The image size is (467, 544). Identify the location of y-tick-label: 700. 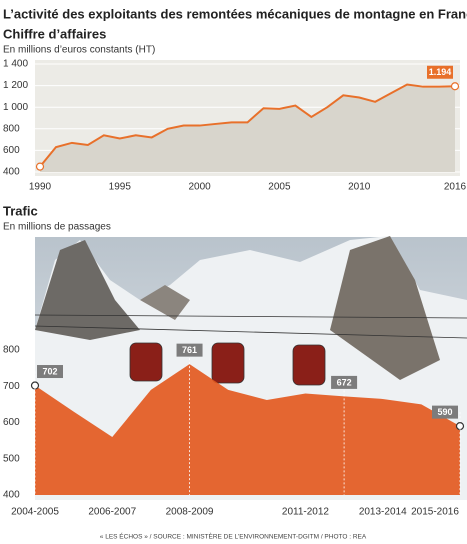
(11, 386).